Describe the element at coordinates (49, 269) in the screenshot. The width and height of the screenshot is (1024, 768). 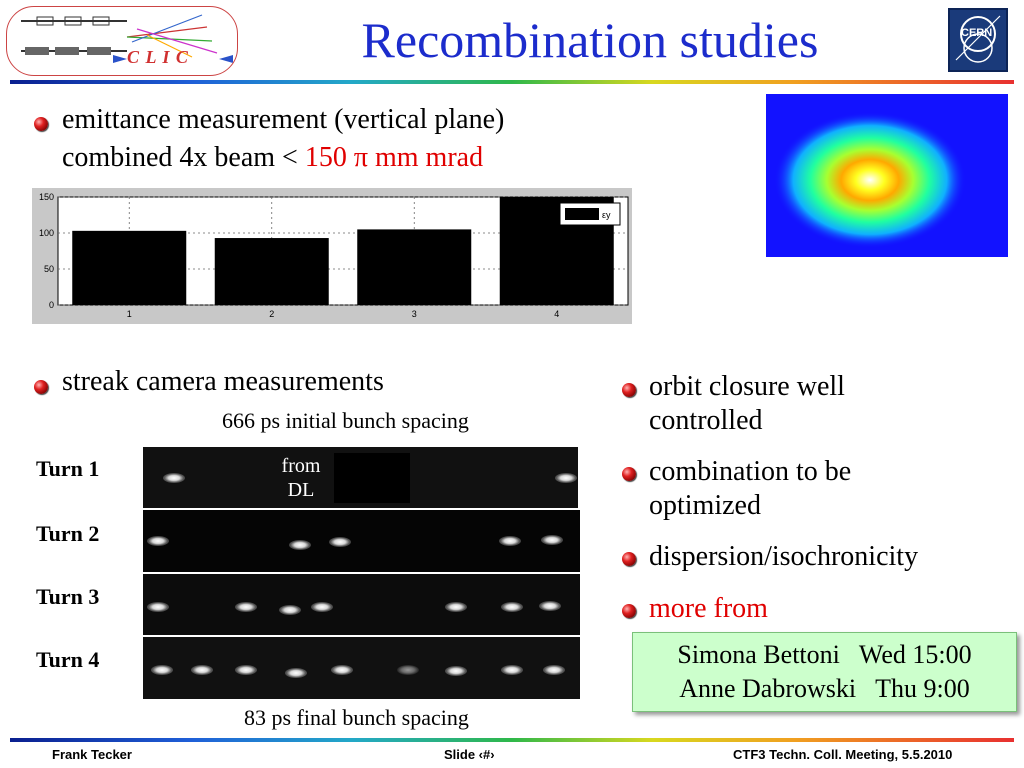
I see `y-tick-label: 50` at that location.